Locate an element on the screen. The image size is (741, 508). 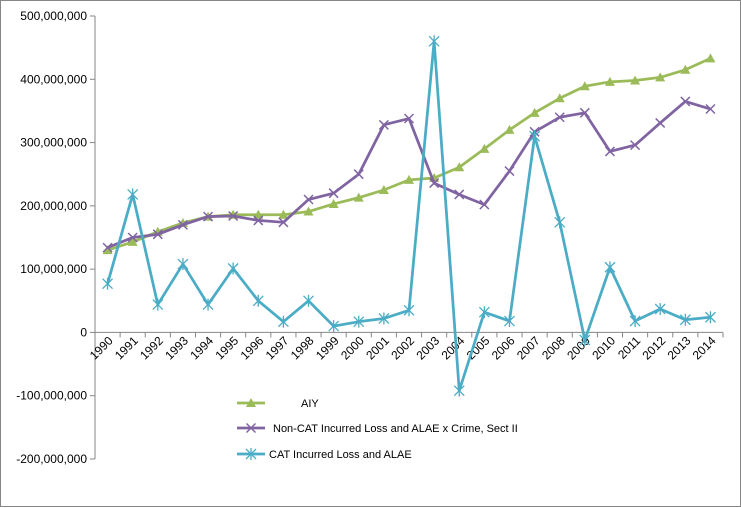
y-tick-label: 100,000,000 is located at coordinates (53, 269).